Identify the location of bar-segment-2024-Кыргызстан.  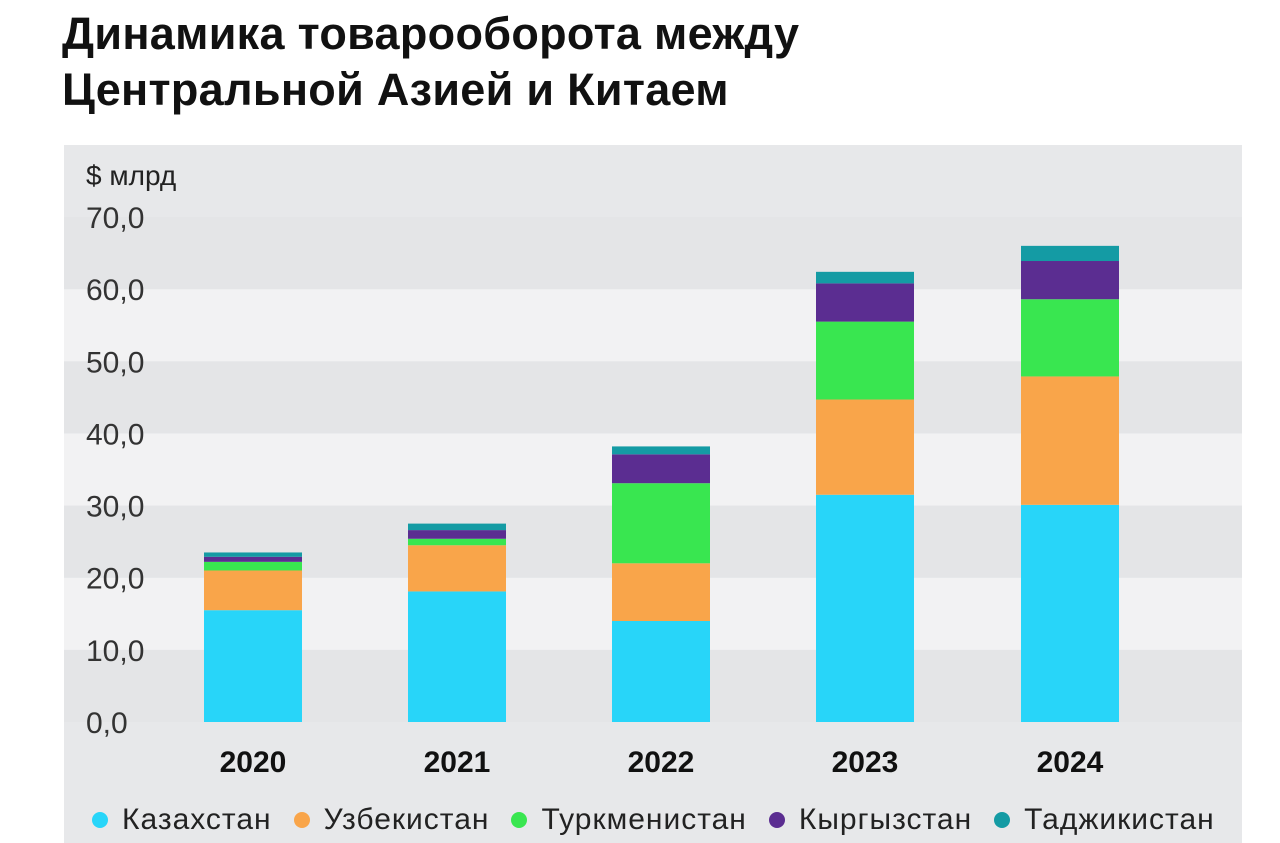
(1070, 280).